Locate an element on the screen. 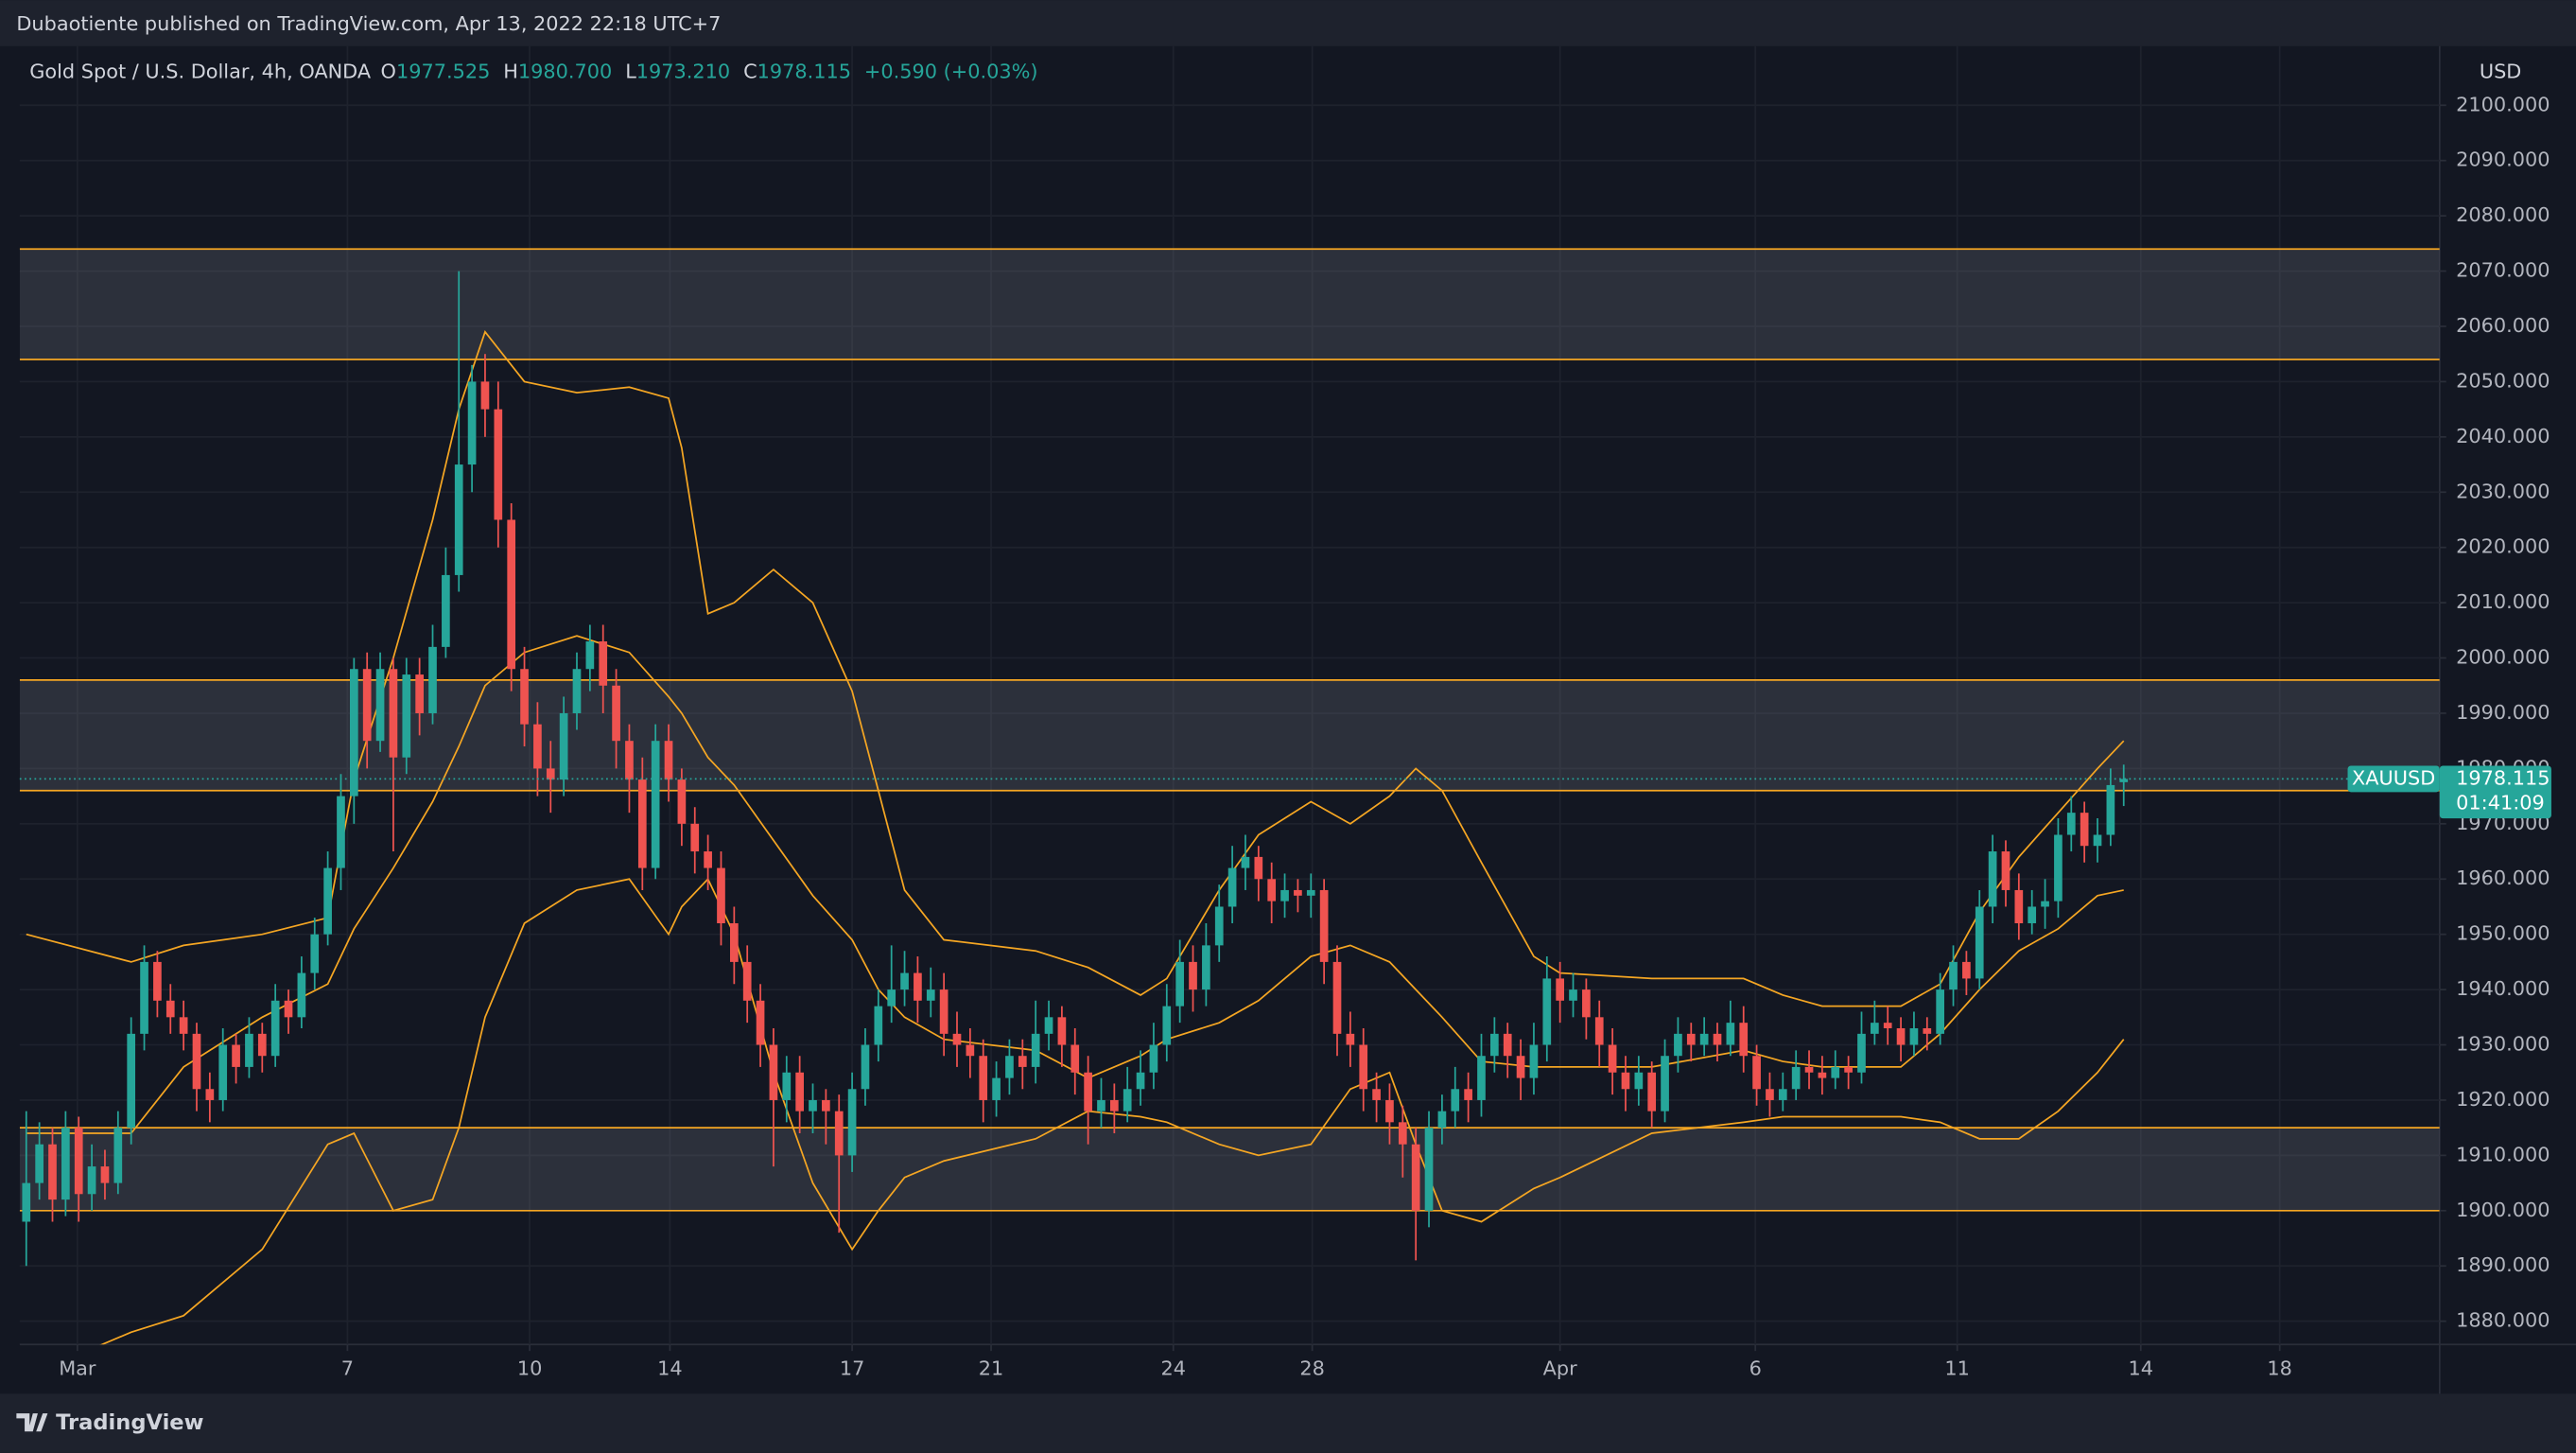  footer-brand: TradingView is located at coordinates (130, 1422).